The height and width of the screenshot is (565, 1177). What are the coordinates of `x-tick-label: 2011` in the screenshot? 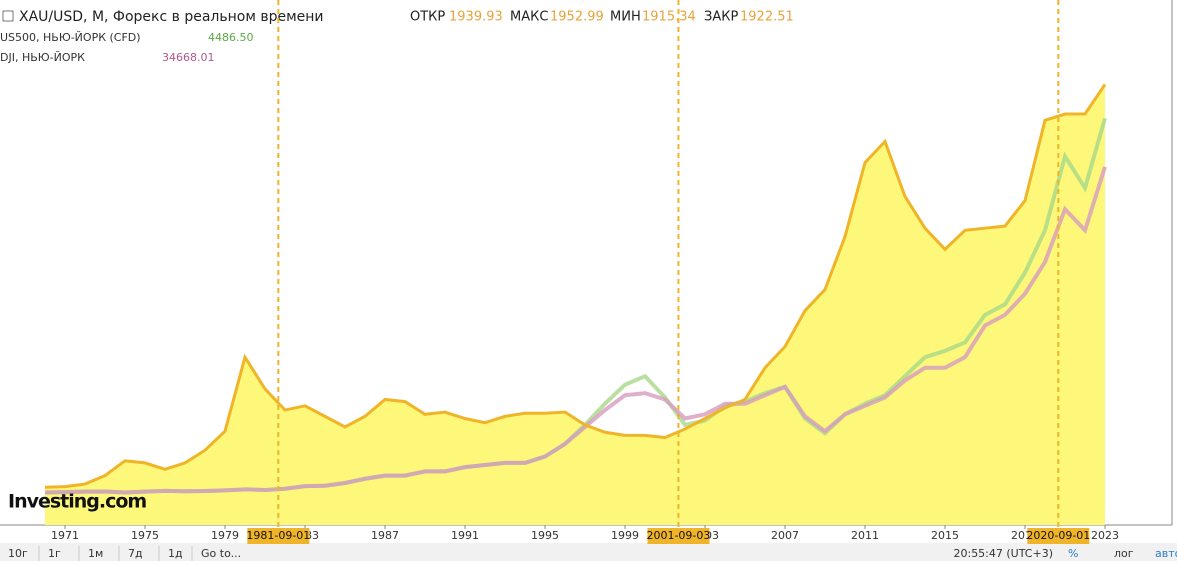 It's located at (865, 535).